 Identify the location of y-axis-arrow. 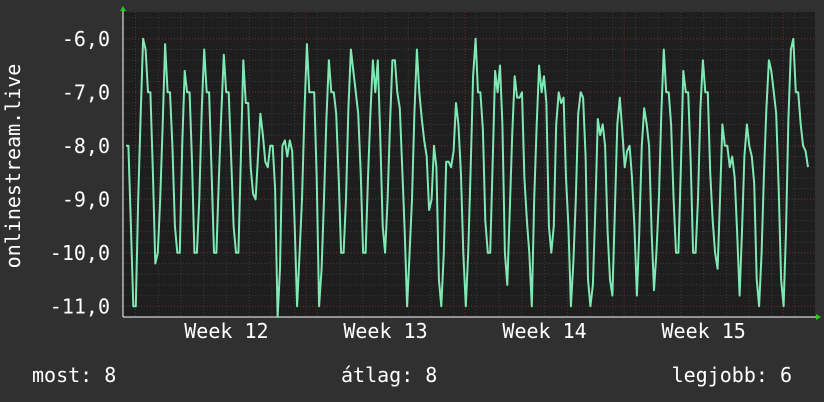
(123, 8).